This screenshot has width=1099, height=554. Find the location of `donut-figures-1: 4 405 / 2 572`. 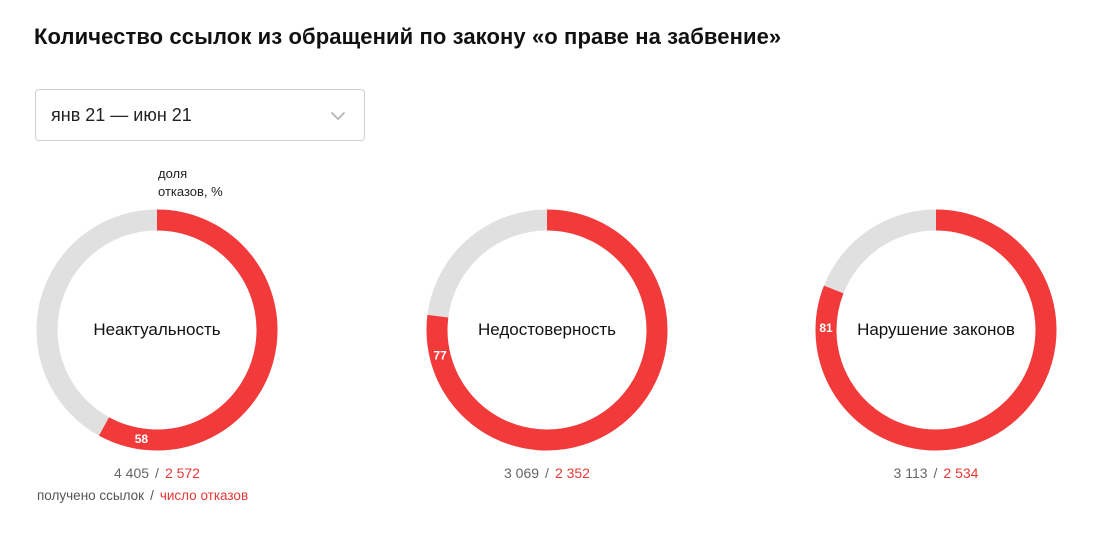

donut-figures-1: 4 405 / 2 572 is located at coordinates (157, 473).